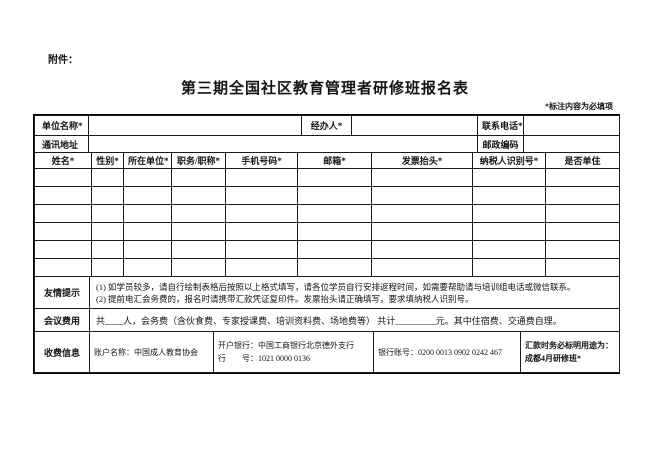 The width and height of the screenshot is (650, 459). I want to click on contact-phone-label: 联系电话*, so click(500, 125).